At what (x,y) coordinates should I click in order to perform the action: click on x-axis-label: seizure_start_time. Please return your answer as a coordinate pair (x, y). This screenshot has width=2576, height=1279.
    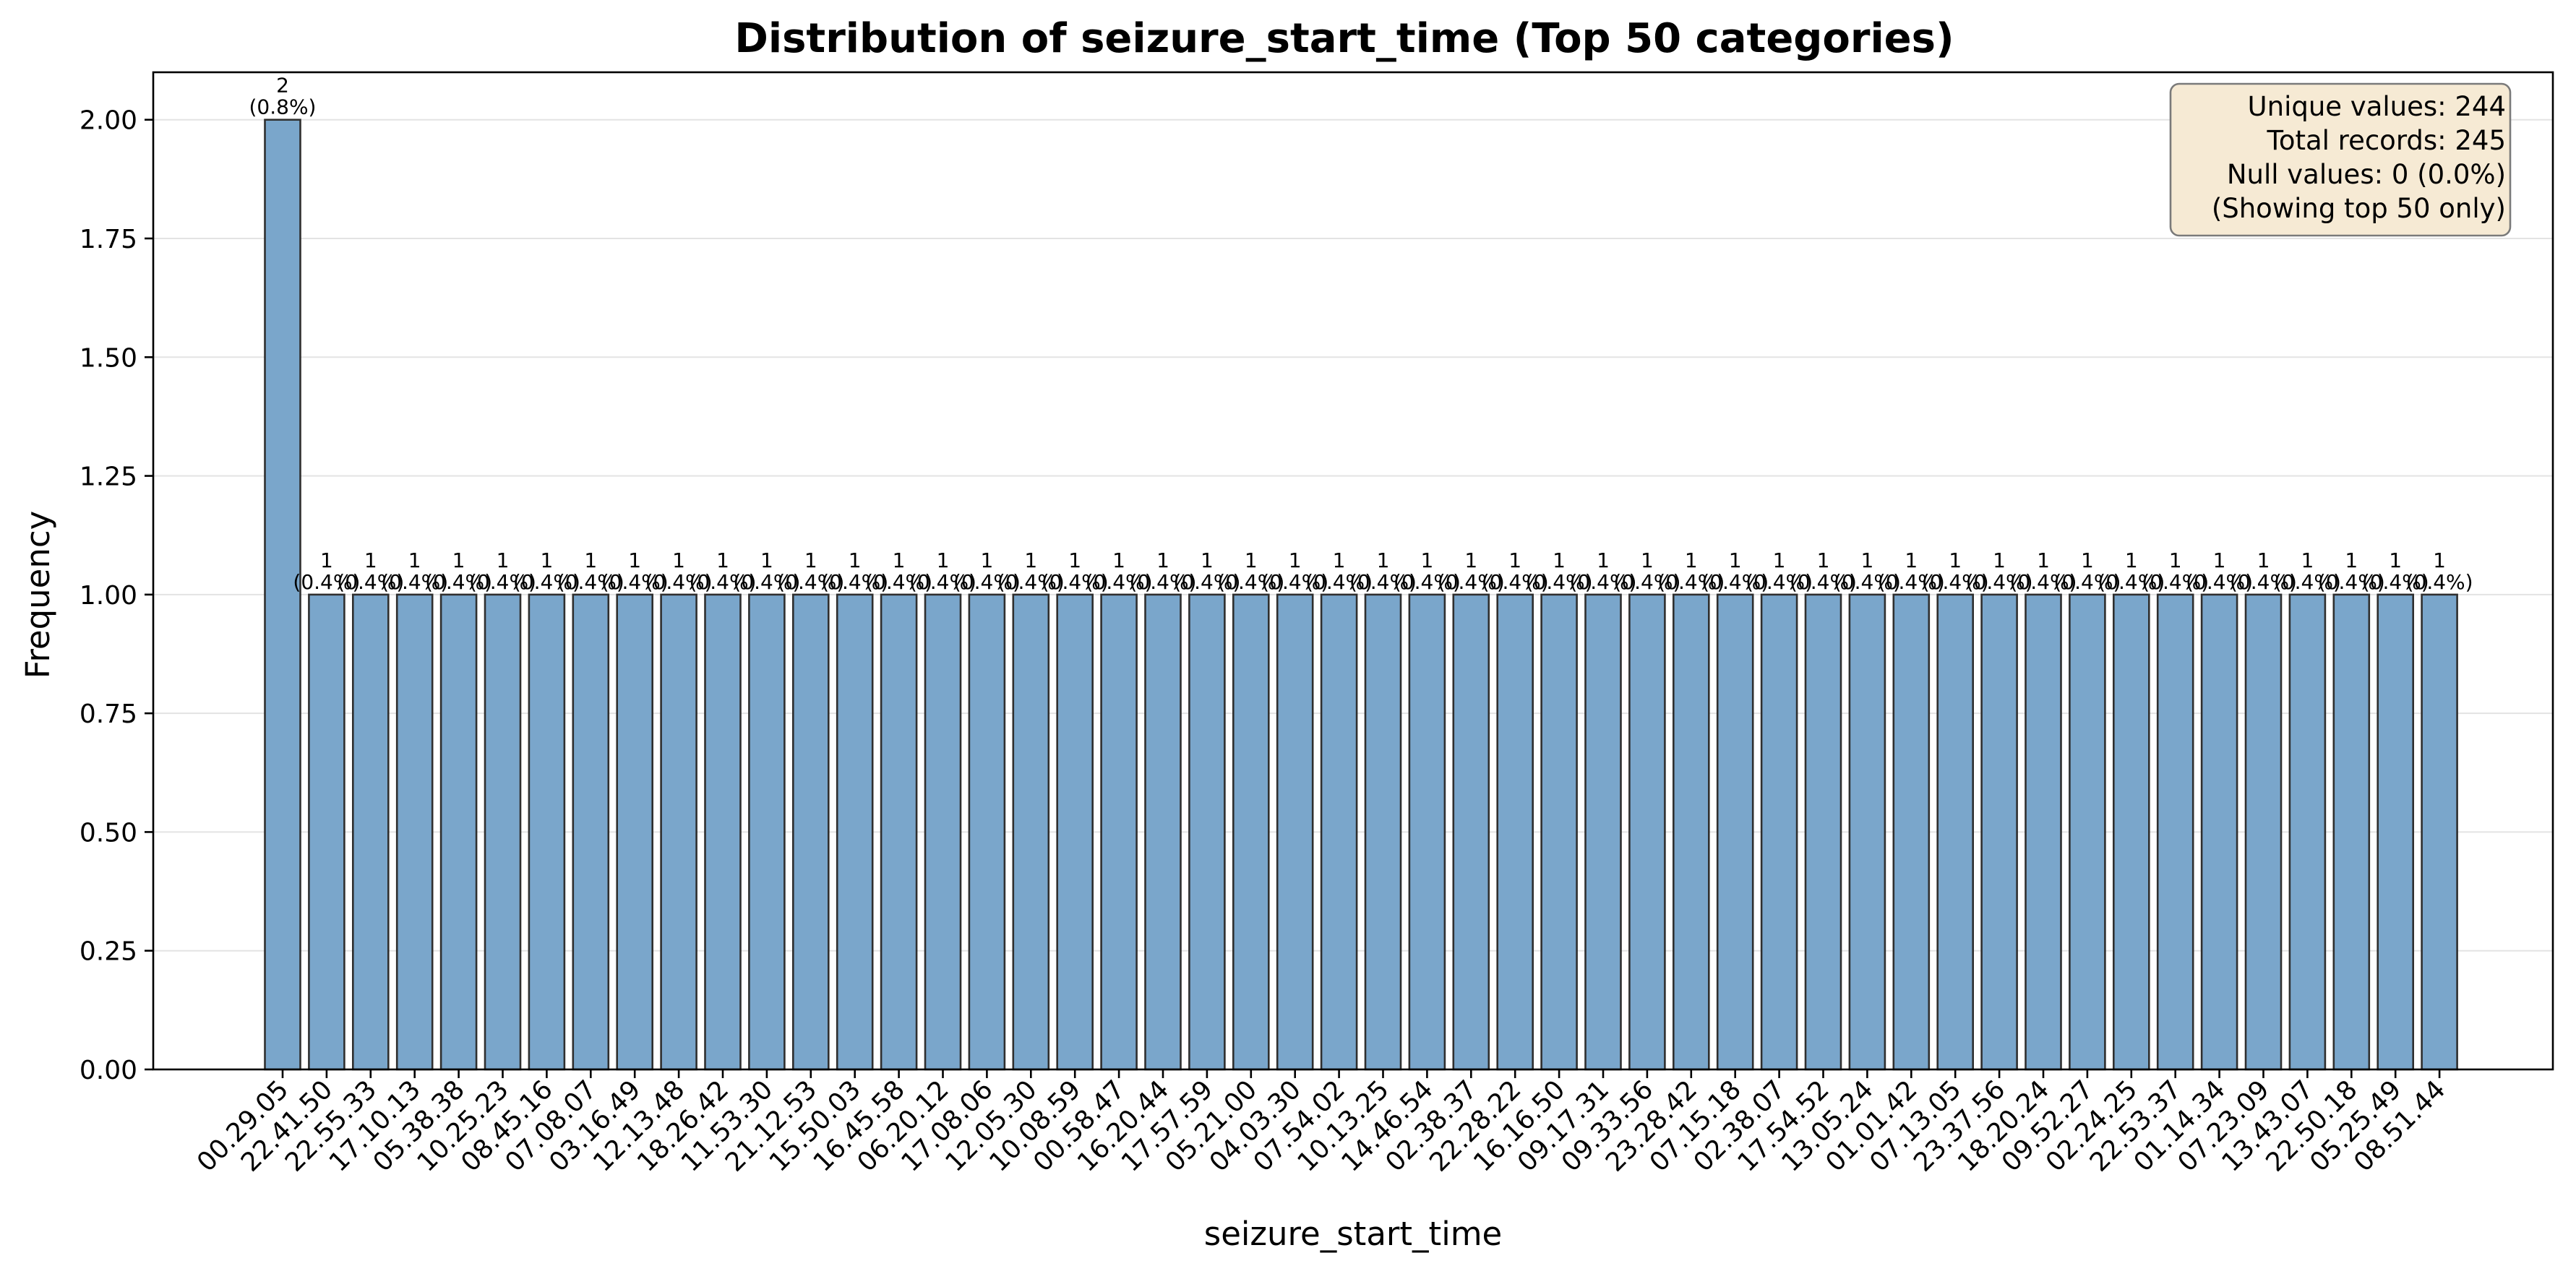
    Looking at the image, I should click on (1353, 1234).